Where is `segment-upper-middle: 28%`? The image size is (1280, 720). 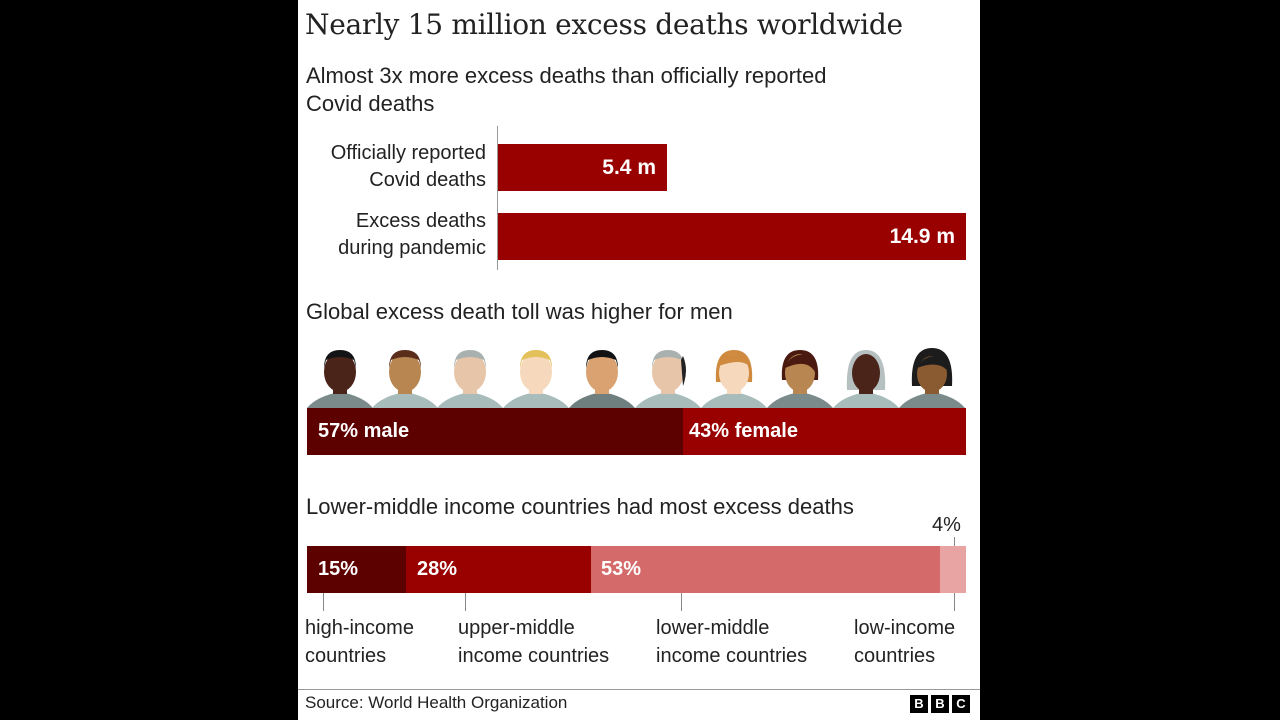 segment-upper-middle: 28% is located at coordinates (498, 569).